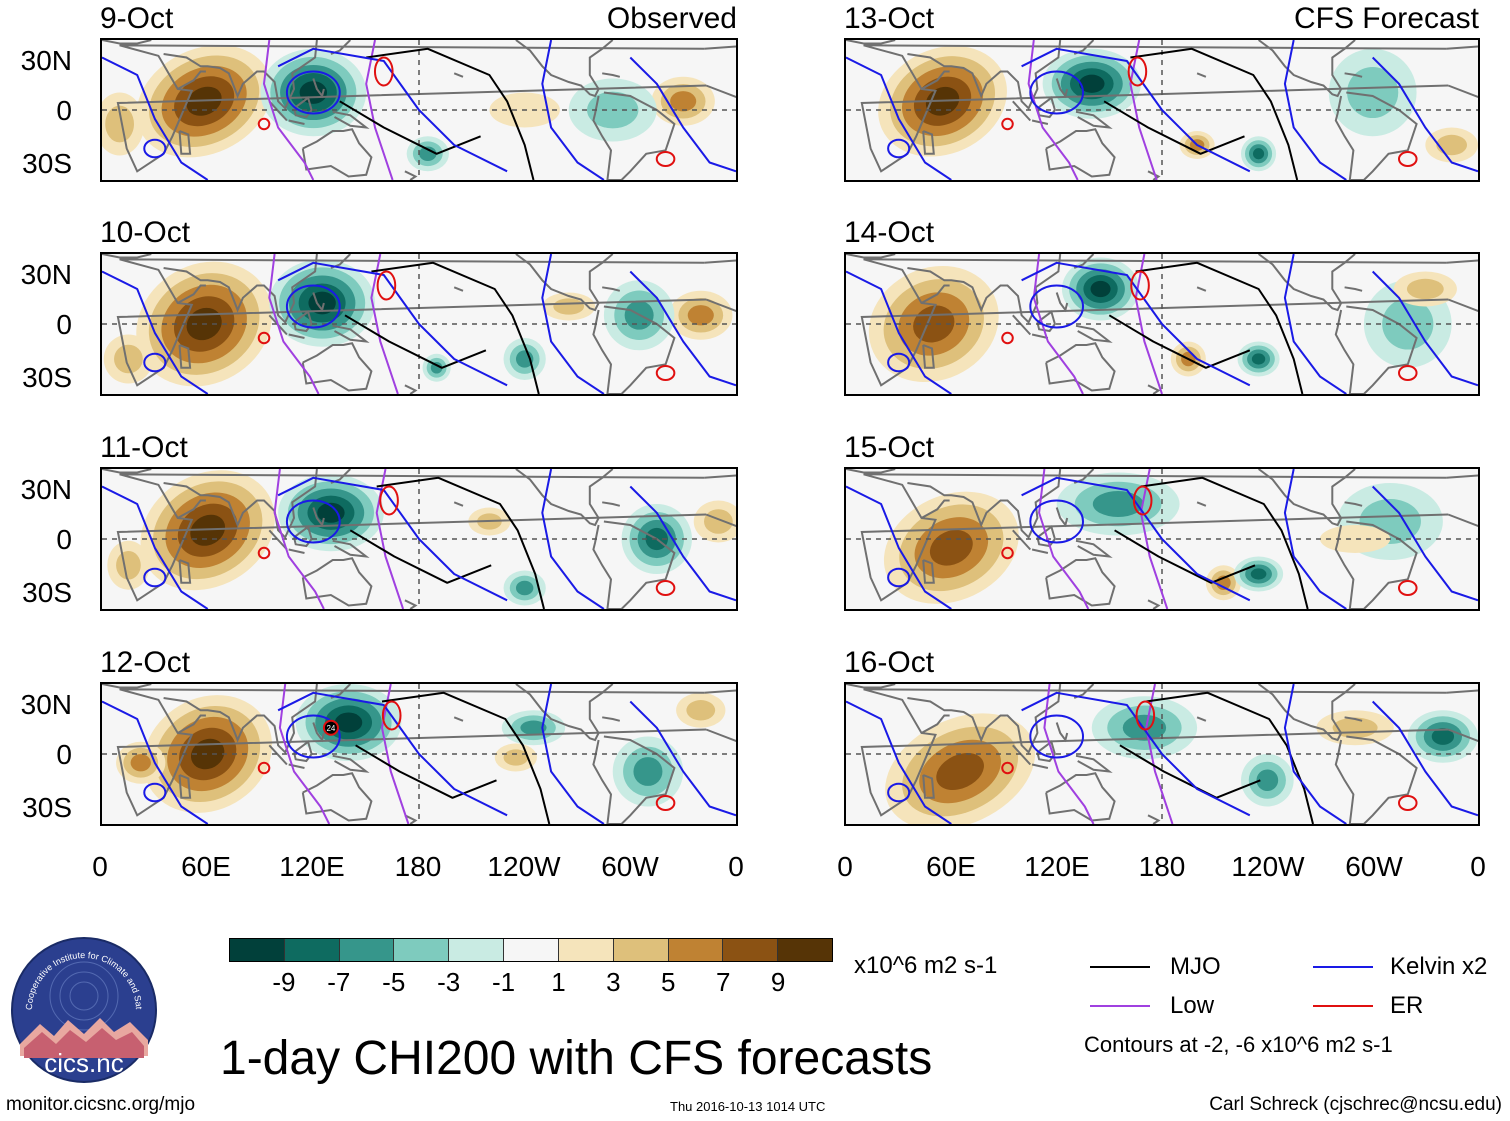 The height and width of the screenshot is (1121, 1510). What do you see at coordinates (613, 982) in the screenshot?
I see `colorbar-tick-label: 3` at bounding box center [613, 982].